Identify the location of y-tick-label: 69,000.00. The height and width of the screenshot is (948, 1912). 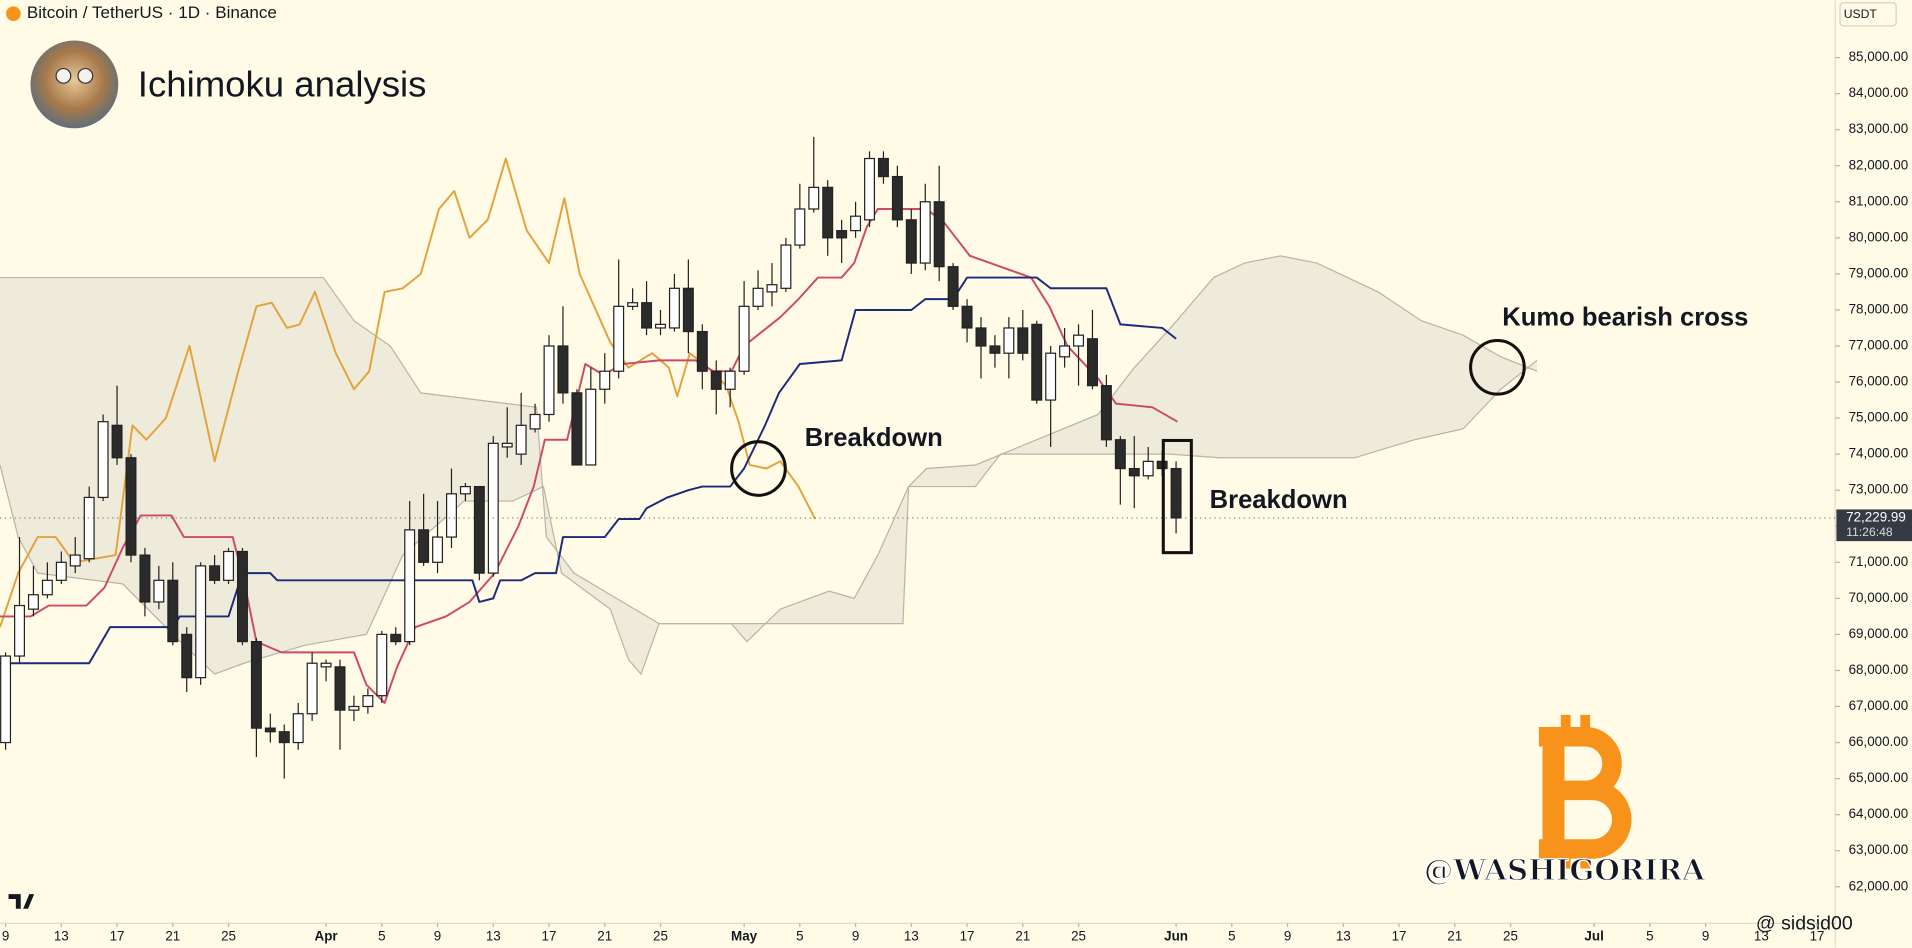
(1879, 633).